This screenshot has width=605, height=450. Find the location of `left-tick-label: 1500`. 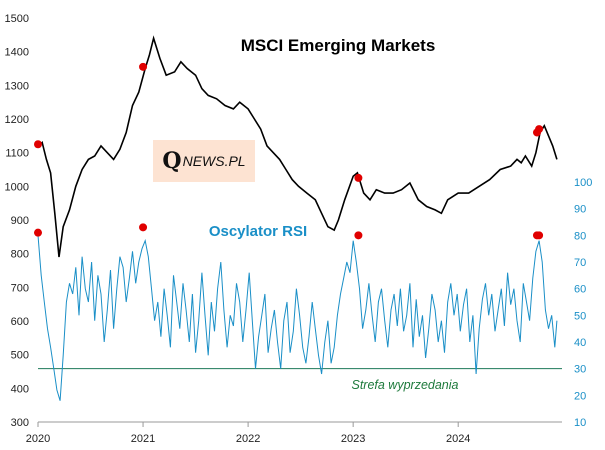

left-tick-label: 1500 is located at coordinates (17, 19).